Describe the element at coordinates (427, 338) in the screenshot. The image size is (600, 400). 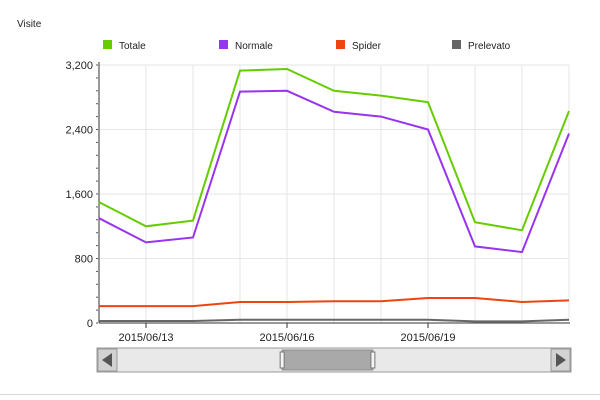
I see `x-tick-label: 2015/06/19` at that location.